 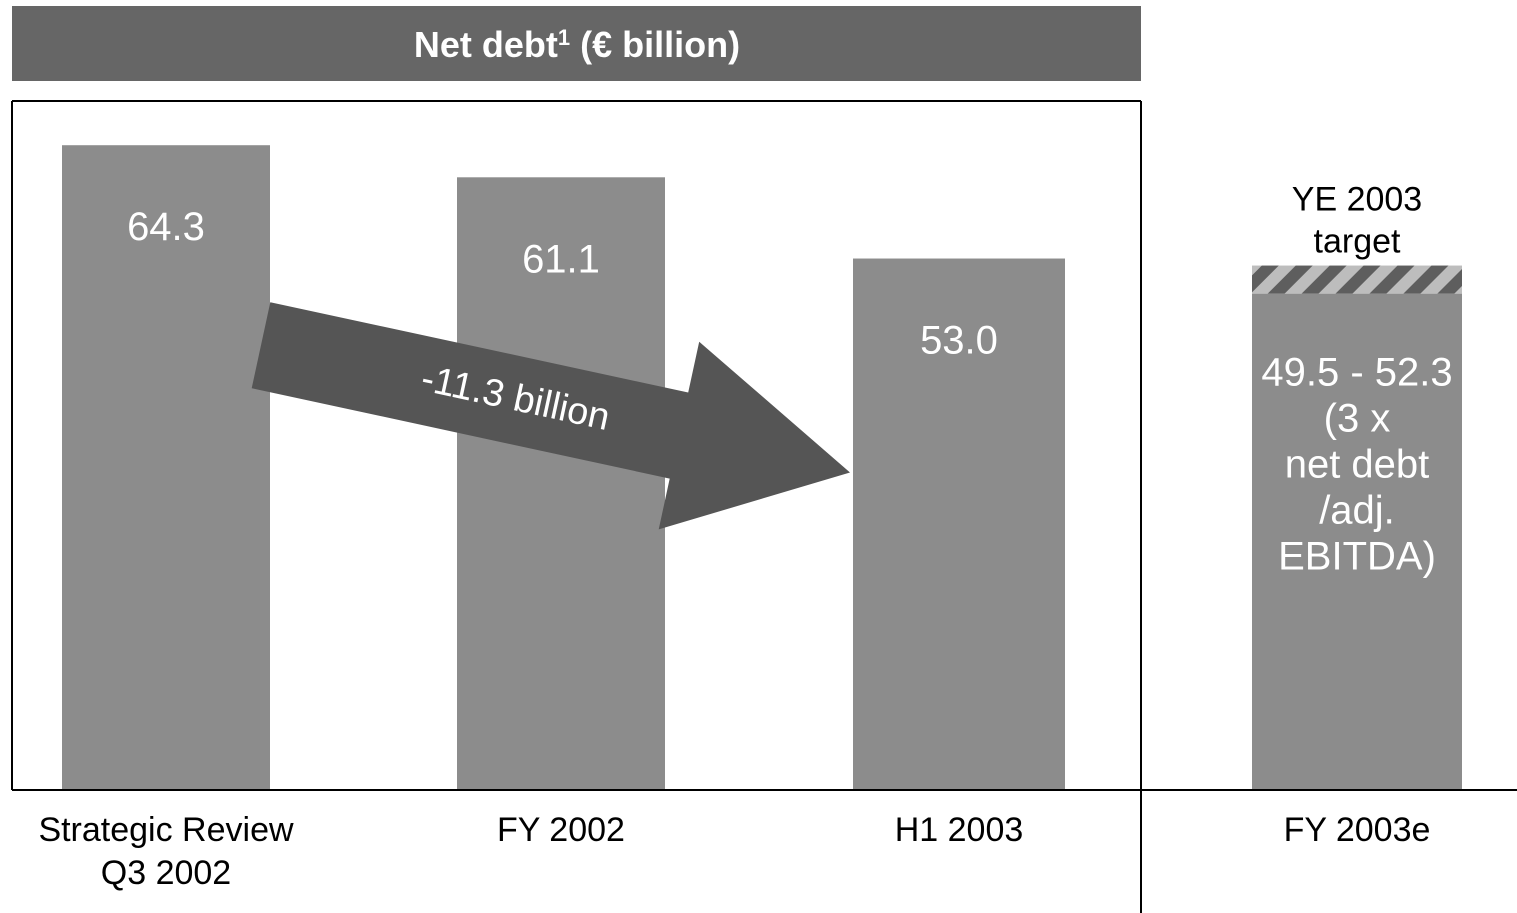 I want to click on category-label-3: H1 2003, so click(x=959, y=830).